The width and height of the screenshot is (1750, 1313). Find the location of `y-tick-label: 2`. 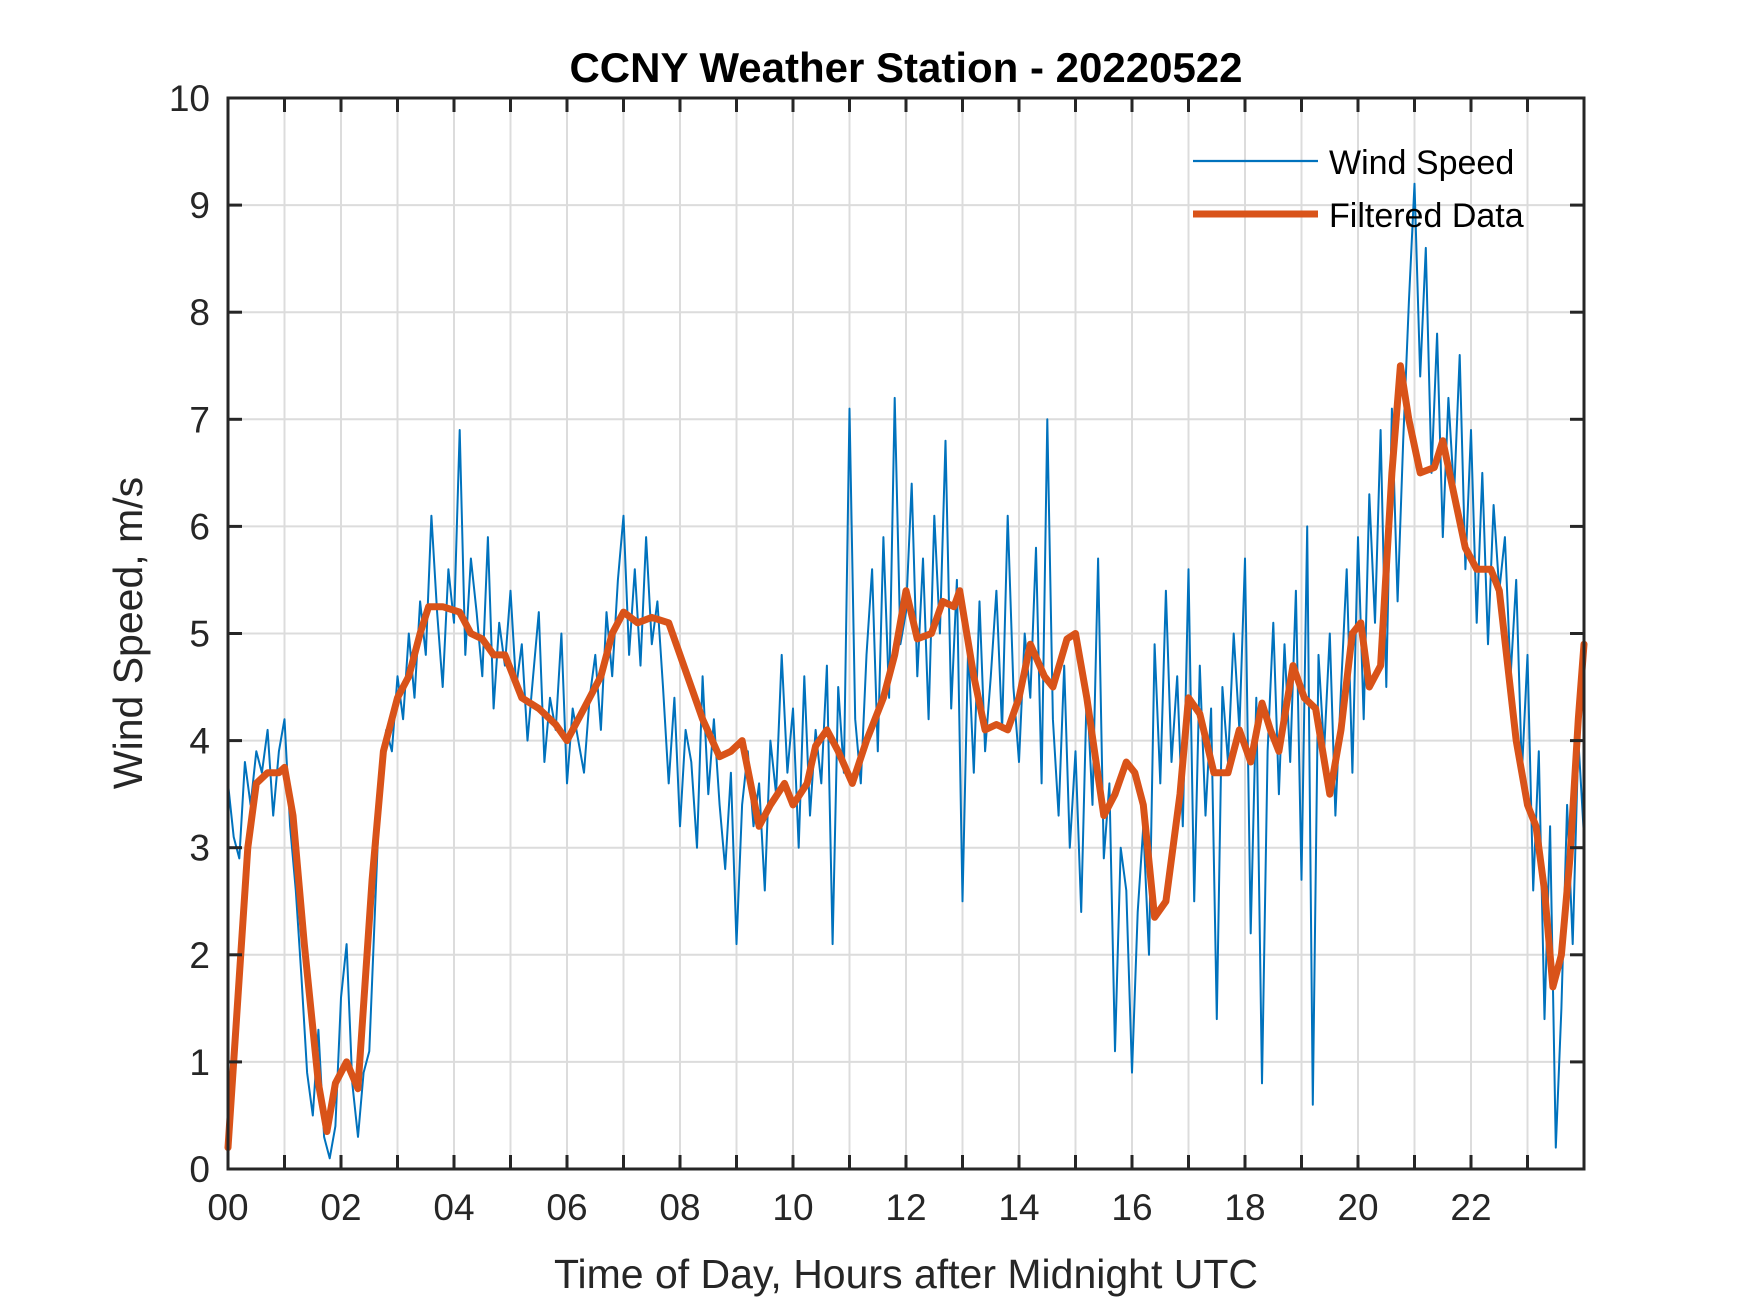

y-tick-label: 2 is located at coordinates (199, 955).